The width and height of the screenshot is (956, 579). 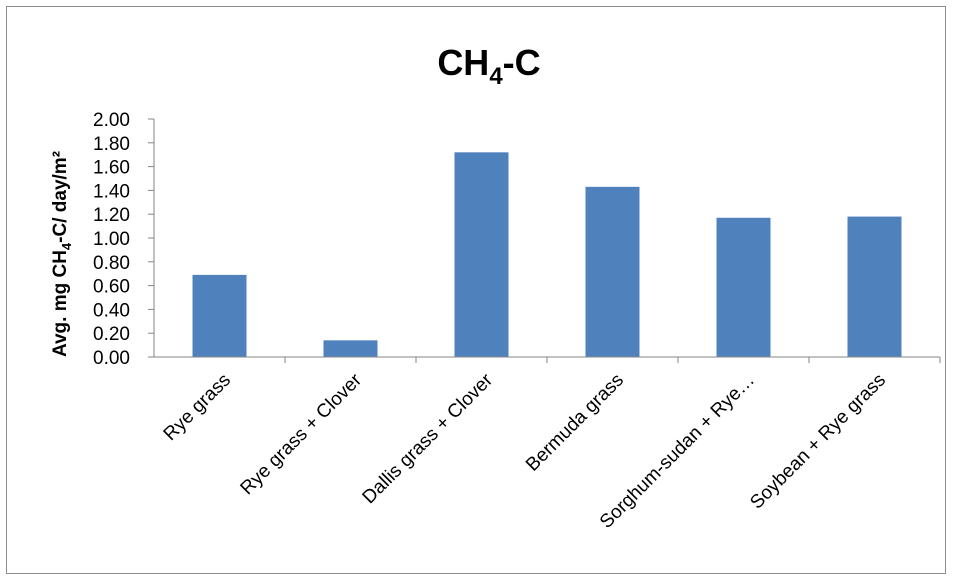 I want to click on y-tick-label: 1.80, so click(x=111, y=144).